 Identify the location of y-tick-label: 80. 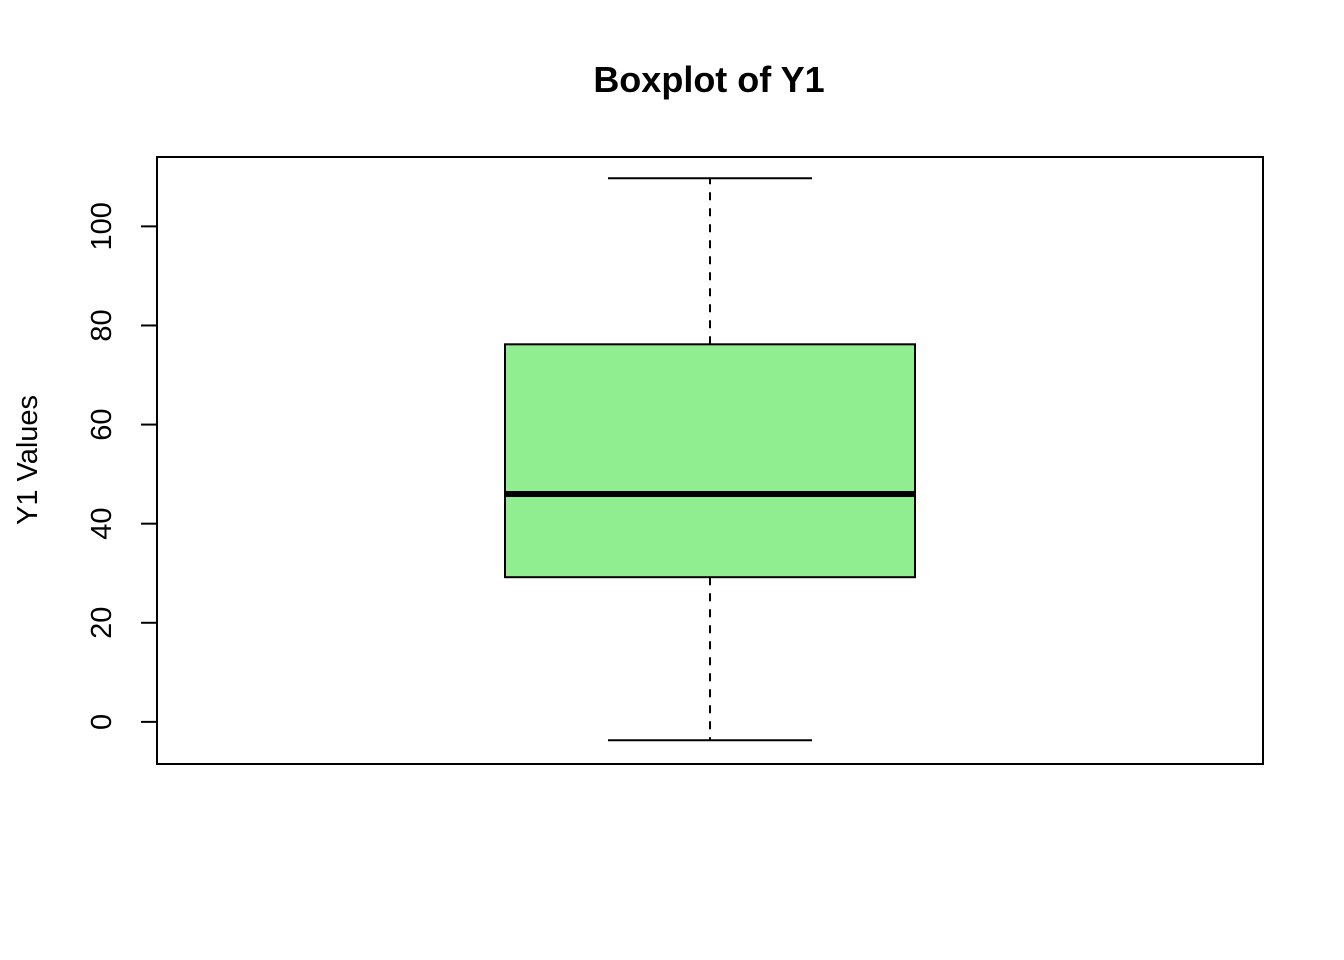
(102, 325).